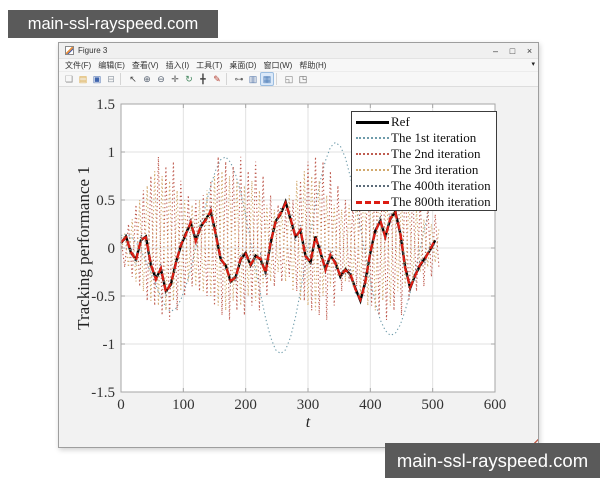 This screenshot has height=480, width=600. Describe the element at coordinates (372, 186) in the screenshot. I see `legend-line-sample-iter400` at that location.